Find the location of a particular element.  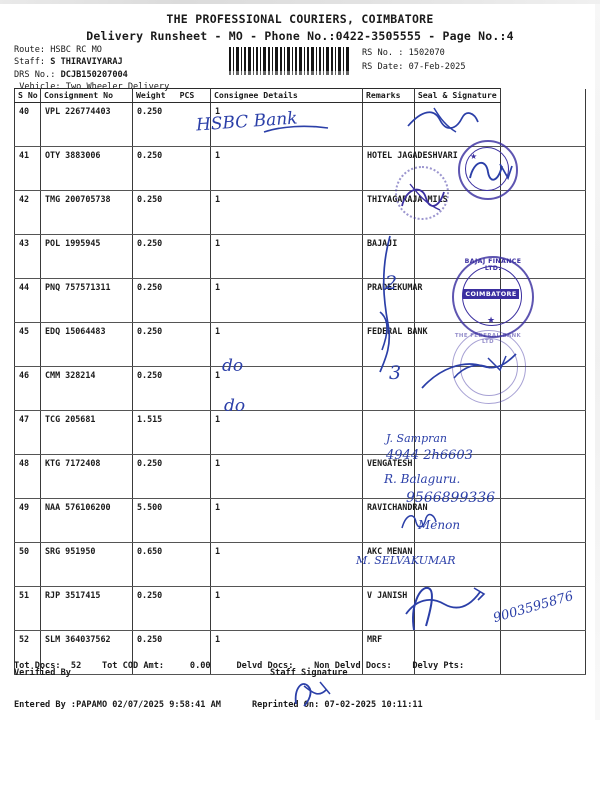

cell-sno: 43 is located at coordinates (27, 256).